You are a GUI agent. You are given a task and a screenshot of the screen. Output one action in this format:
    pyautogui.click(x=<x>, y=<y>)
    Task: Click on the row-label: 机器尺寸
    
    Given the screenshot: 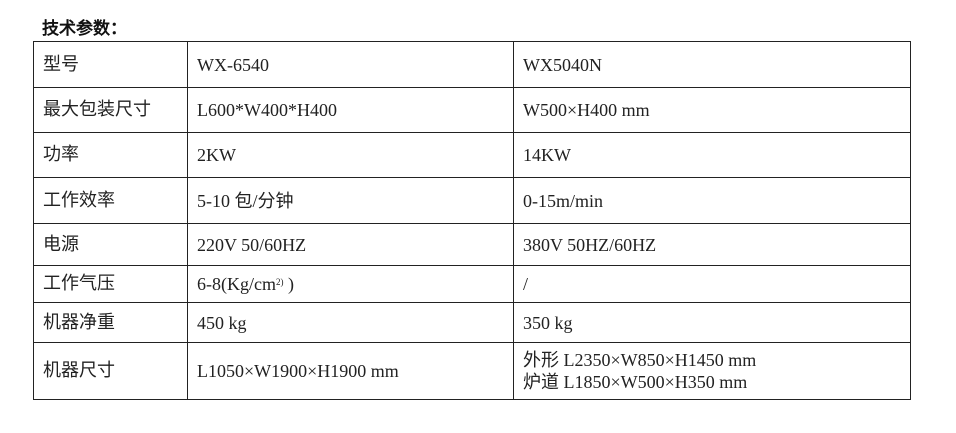 What is the action you would take?
    pyautogui.click(x=110, y=371)
    